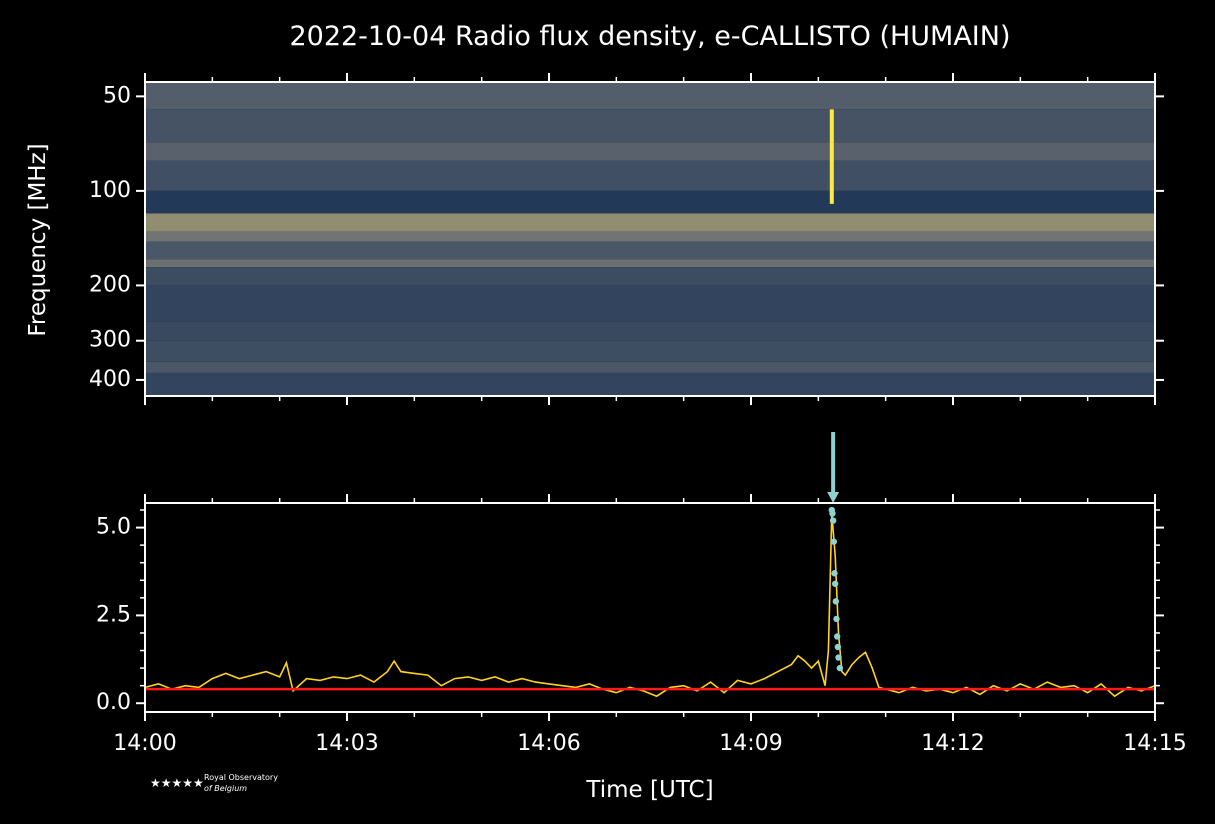  Describe the element at coordinates (214, 783) in the screenshot. I see `logo: ★★★★★ Royal Observatory of Belgium` at that location.